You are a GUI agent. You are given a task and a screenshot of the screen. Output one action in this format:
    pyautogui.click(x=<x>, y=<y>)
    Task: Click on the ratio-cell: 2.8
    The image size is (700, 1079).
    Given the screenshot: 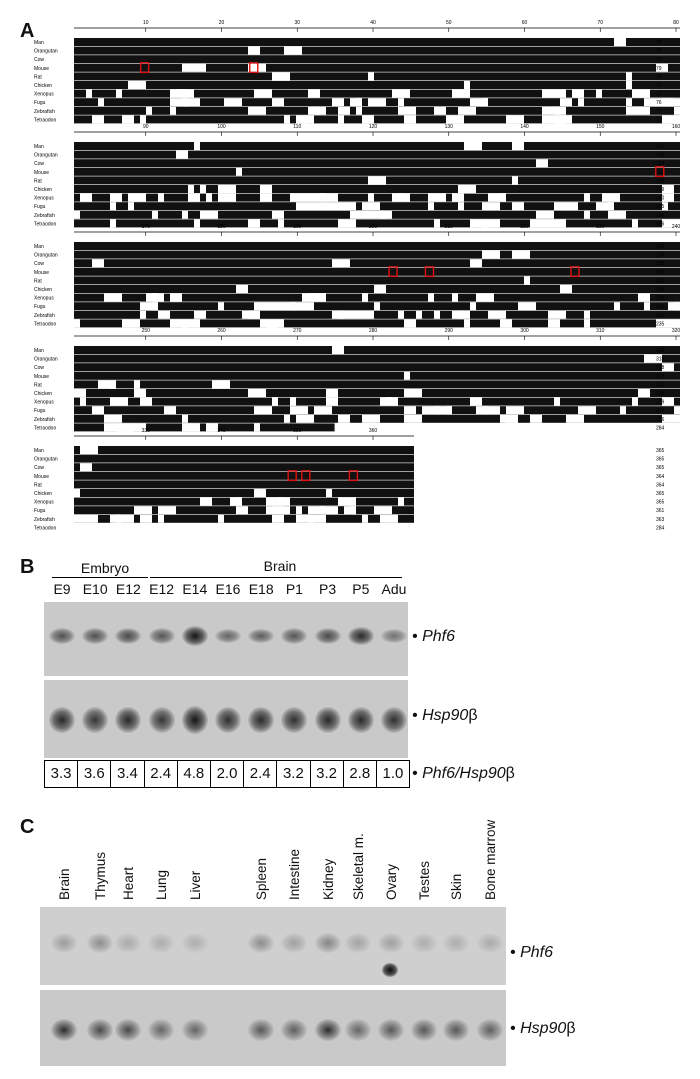 What is the action you would take?
    pyautogui.click(x=360, y=774)
    